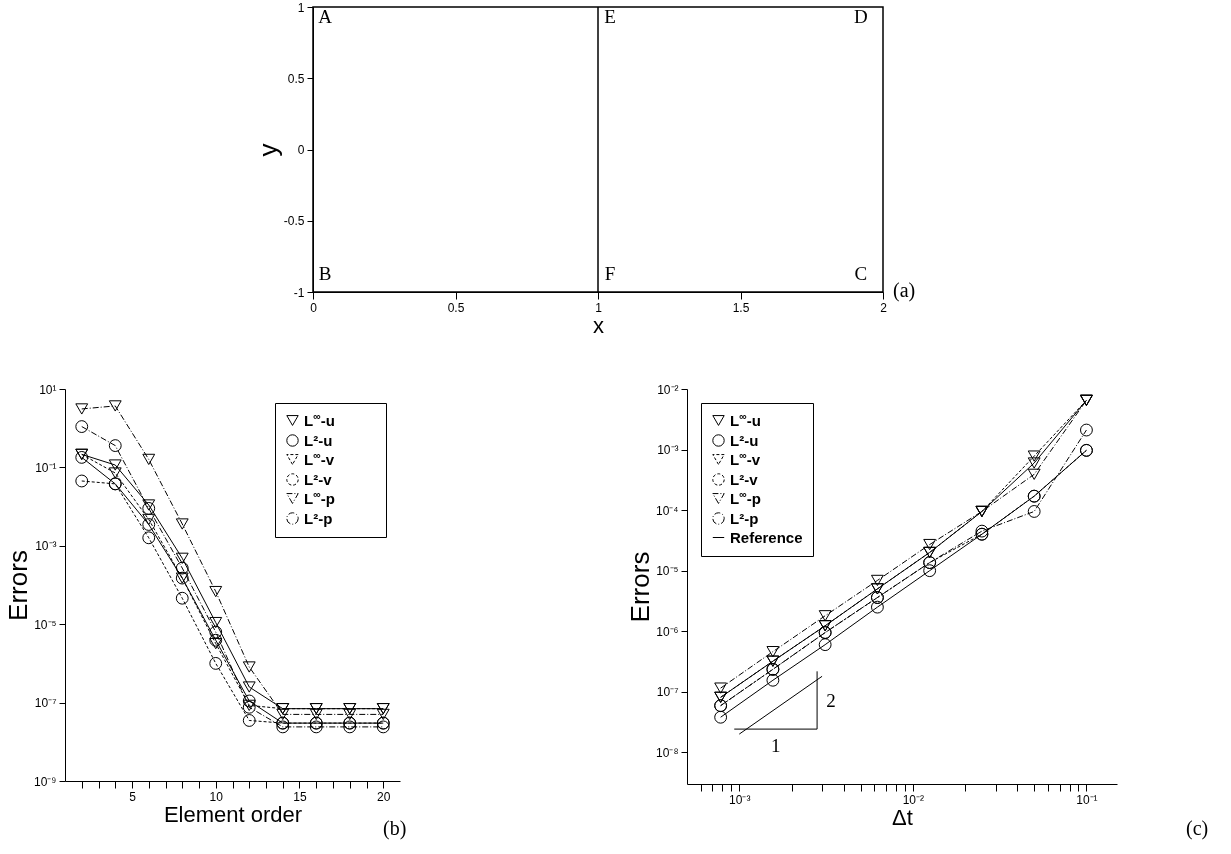  Describe the element at coordinates (299, 292) in the screenshot. I see `y-tick-label: -1` at that location.